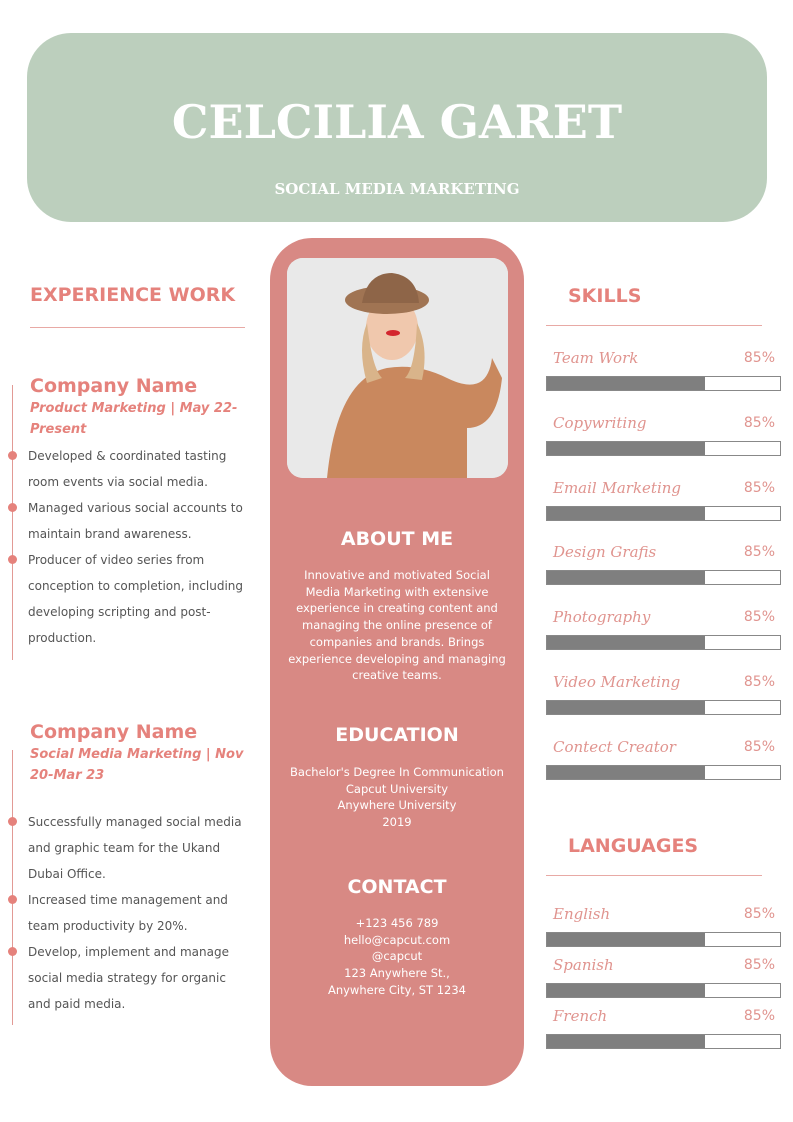 The width and height of the screenshot is (793, 1122). I want to click on section-heading: EDUCATION, so click(397, 735).